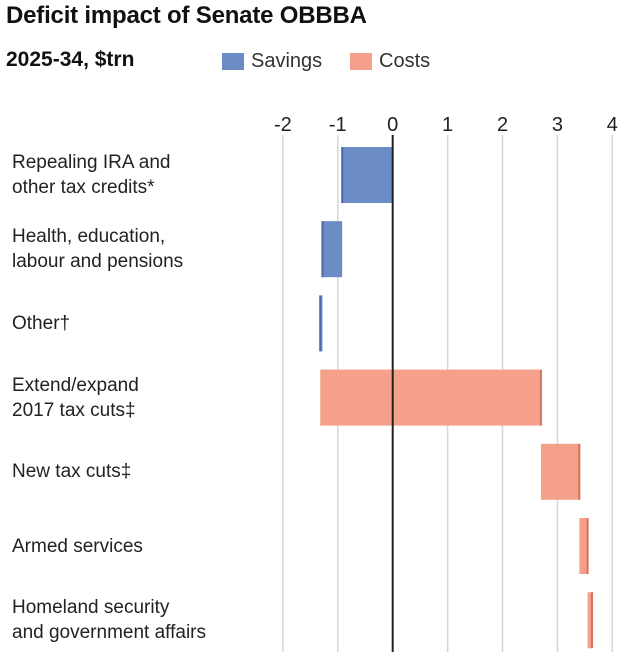 The width and height of the screenshot is (640, 659). Describe the element at coordinates (75, 397) in the screenshot. I see `category-label: Extend/expand 2017 tax cuts‡` at that location.